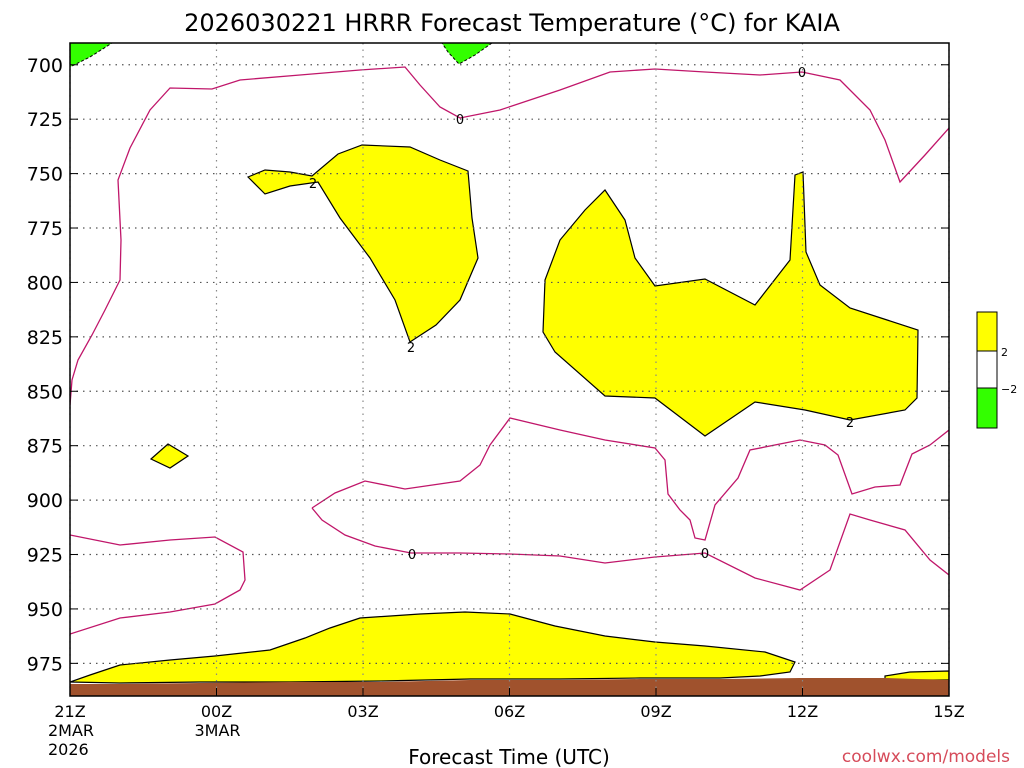  I want to click on y-tick-label: 750, so click(45, 175).